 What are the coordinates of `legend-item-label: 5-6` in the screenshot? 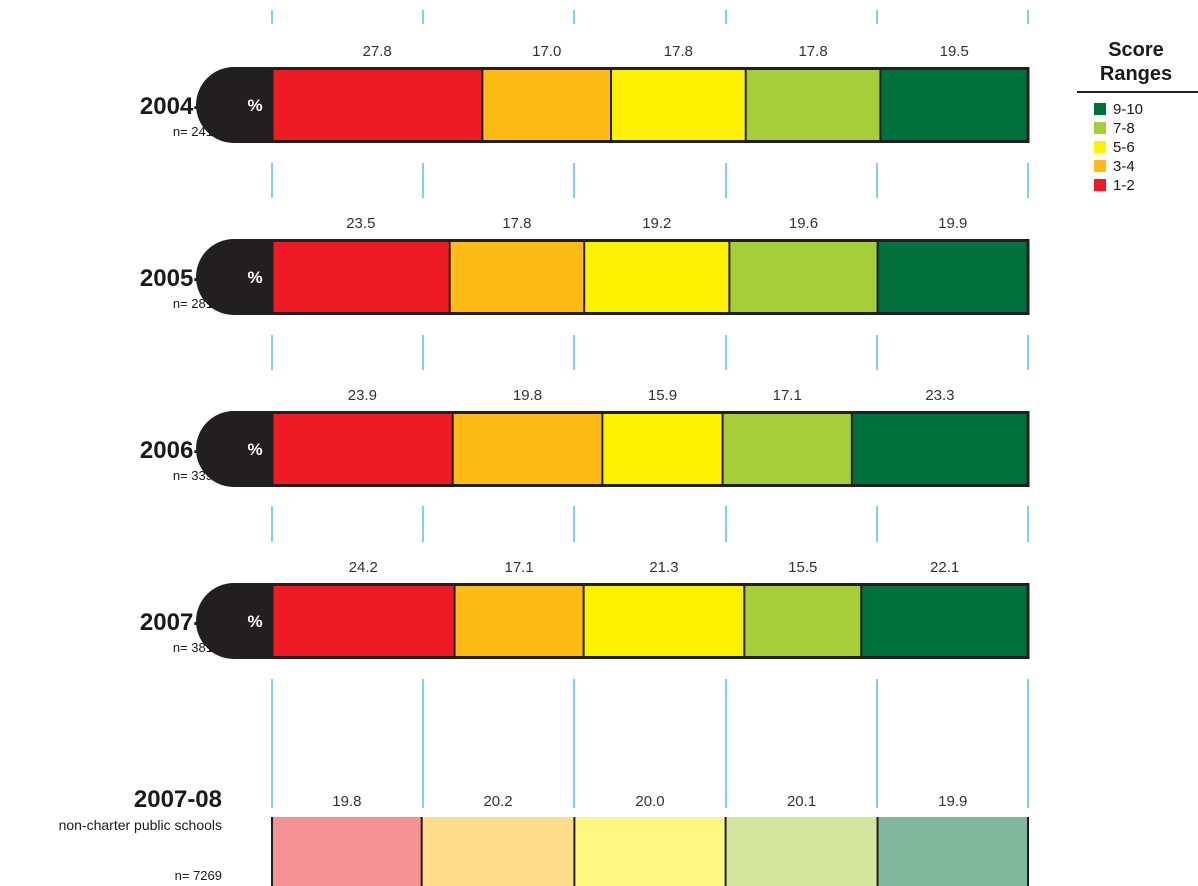 It's located at (1124, 147).